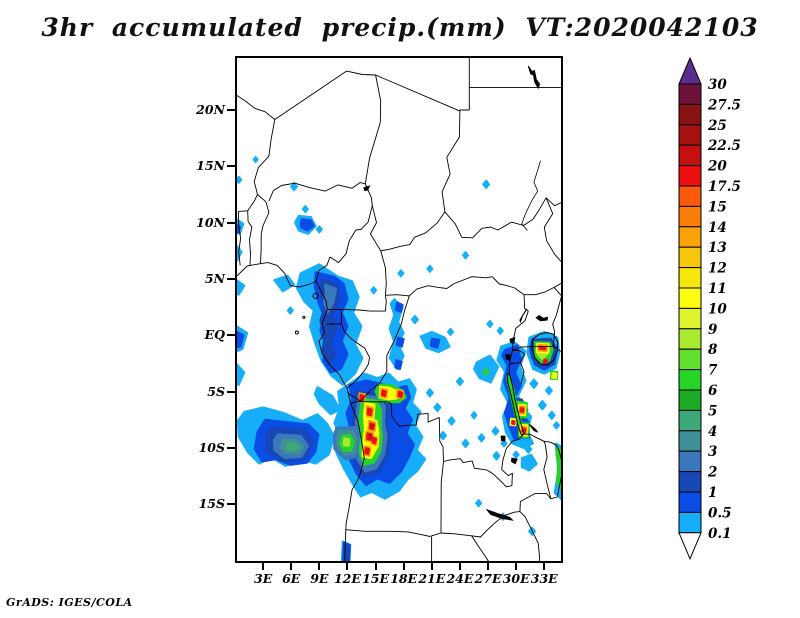 Image resolution: width=800 pixels, height=618 pixels. Describe the element at coordinates (291, 578) in the screenshot. I see `lon-tick-label: 6E` at that location.